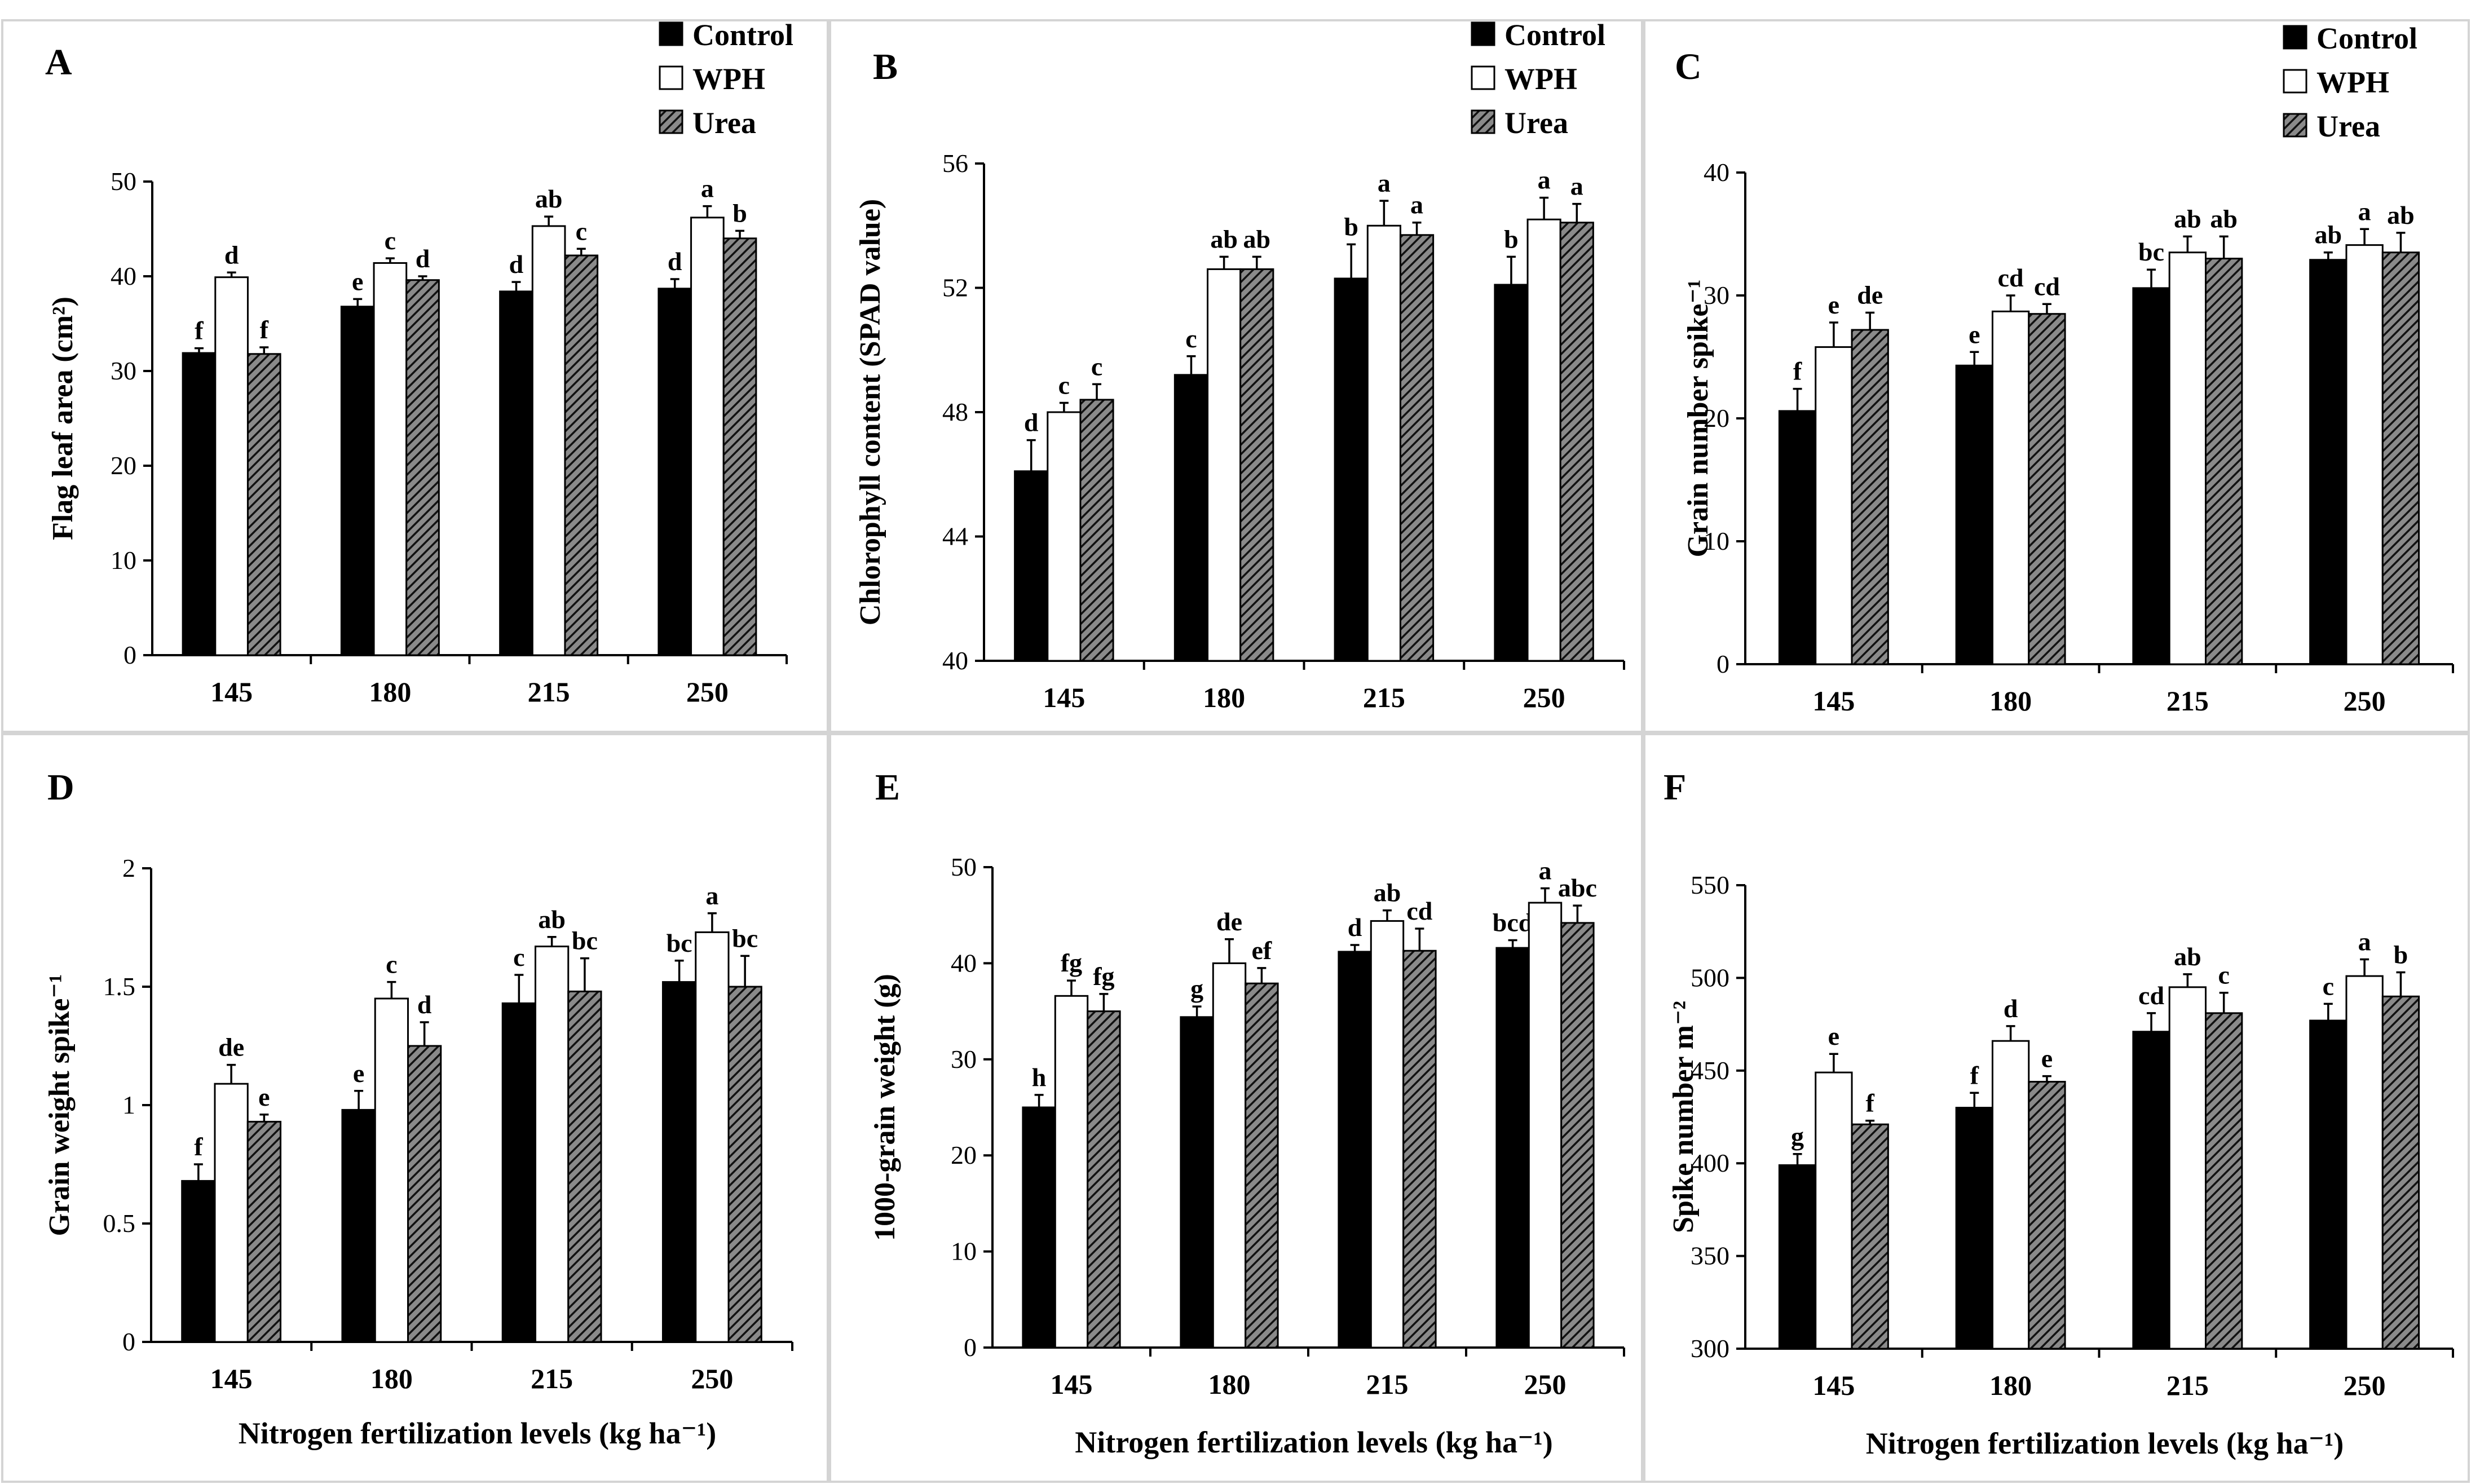 This screenshot has height=1484, width=2471. What do you see at coordinates (1541, 79) in the screenshot?
I see `legend-label-b-wph: WPH` at bounding box center [1541, 79].